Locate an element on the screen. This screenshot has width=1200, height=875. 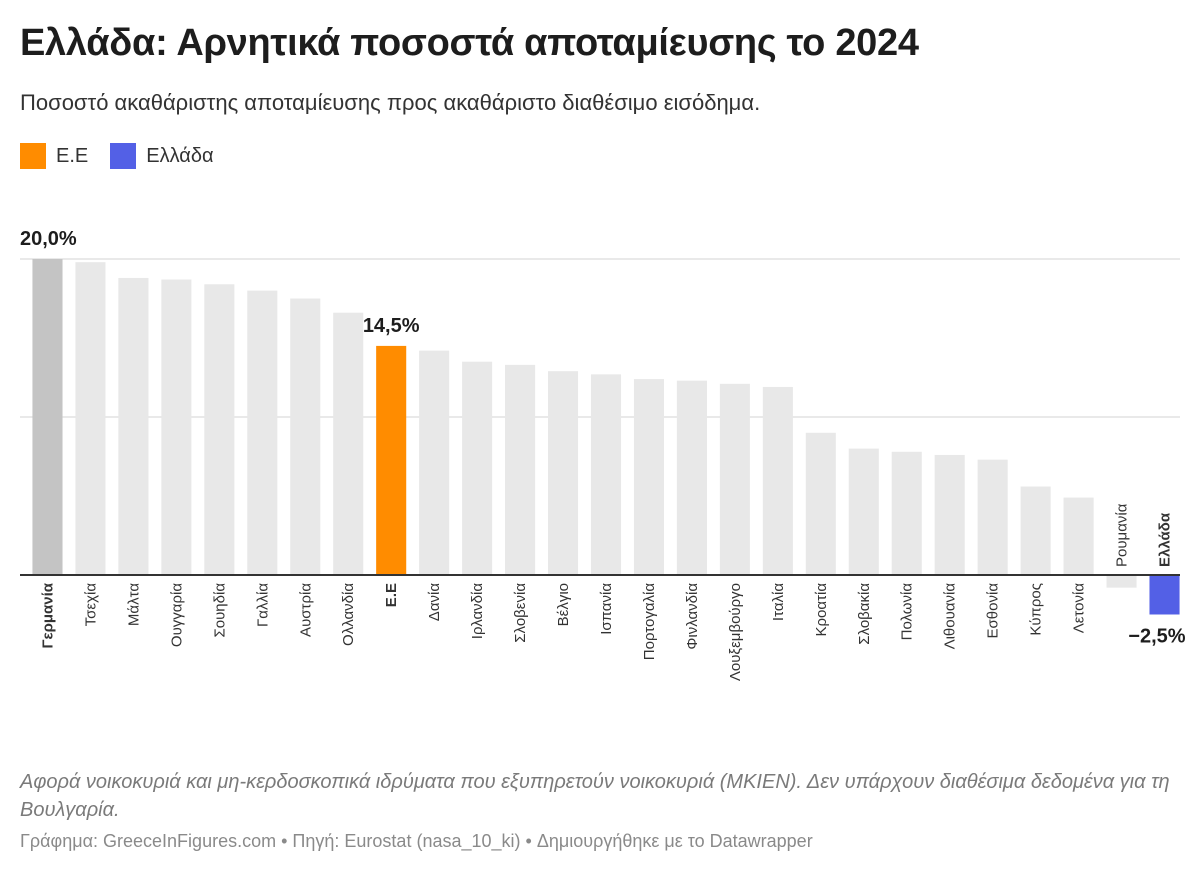
category-label-λετονία: Λετονία is located at coordinates (1079, 608).